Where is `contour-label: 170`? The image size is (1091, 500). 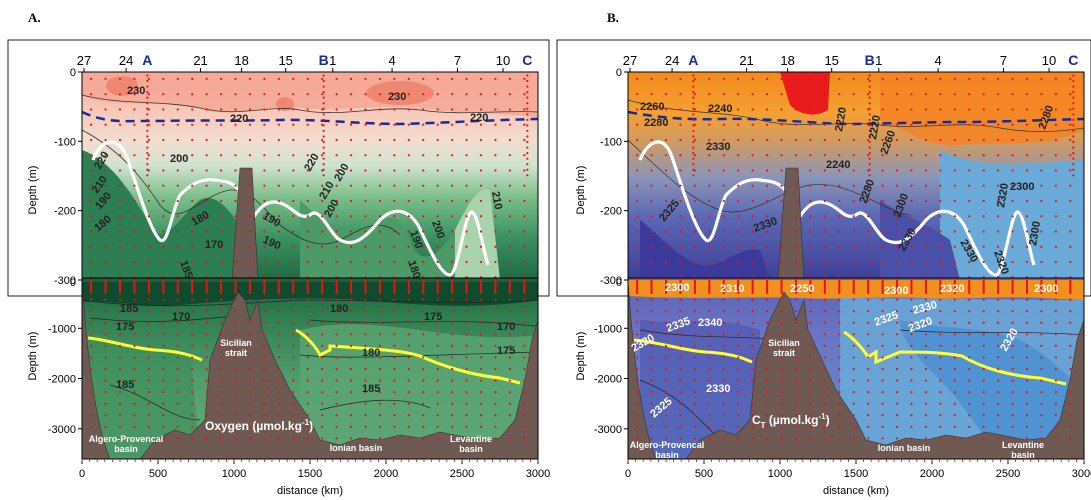 contour-label: 170 is located at coordinates (181, 317).